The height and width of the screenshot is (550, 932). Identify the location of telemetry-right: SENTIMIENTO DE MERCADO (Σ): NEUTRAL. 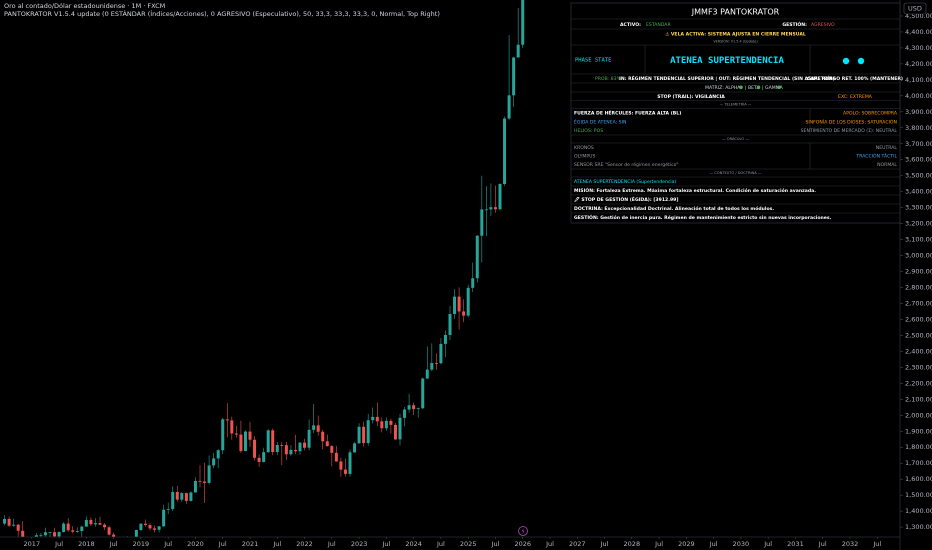
(849, 131).